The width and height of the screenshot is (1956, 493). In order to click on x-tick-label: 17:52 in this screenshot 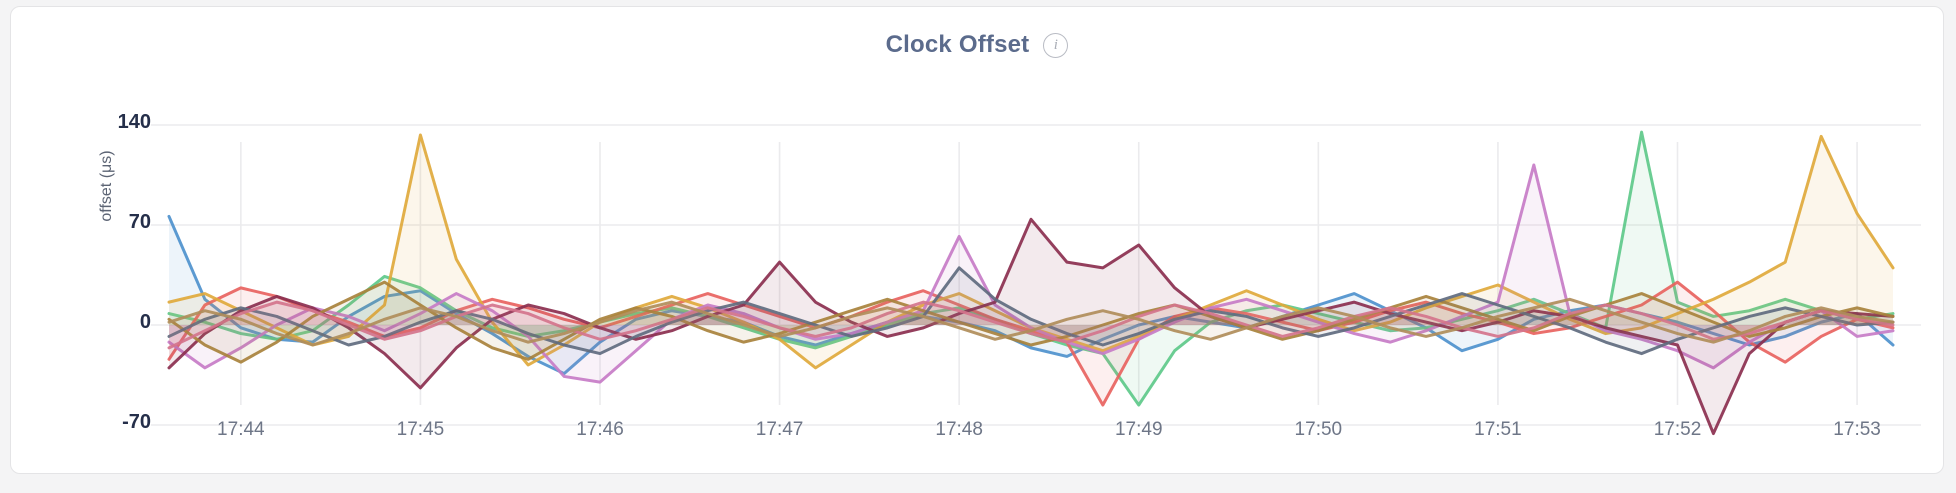, I will do `click(1677, 429)`.